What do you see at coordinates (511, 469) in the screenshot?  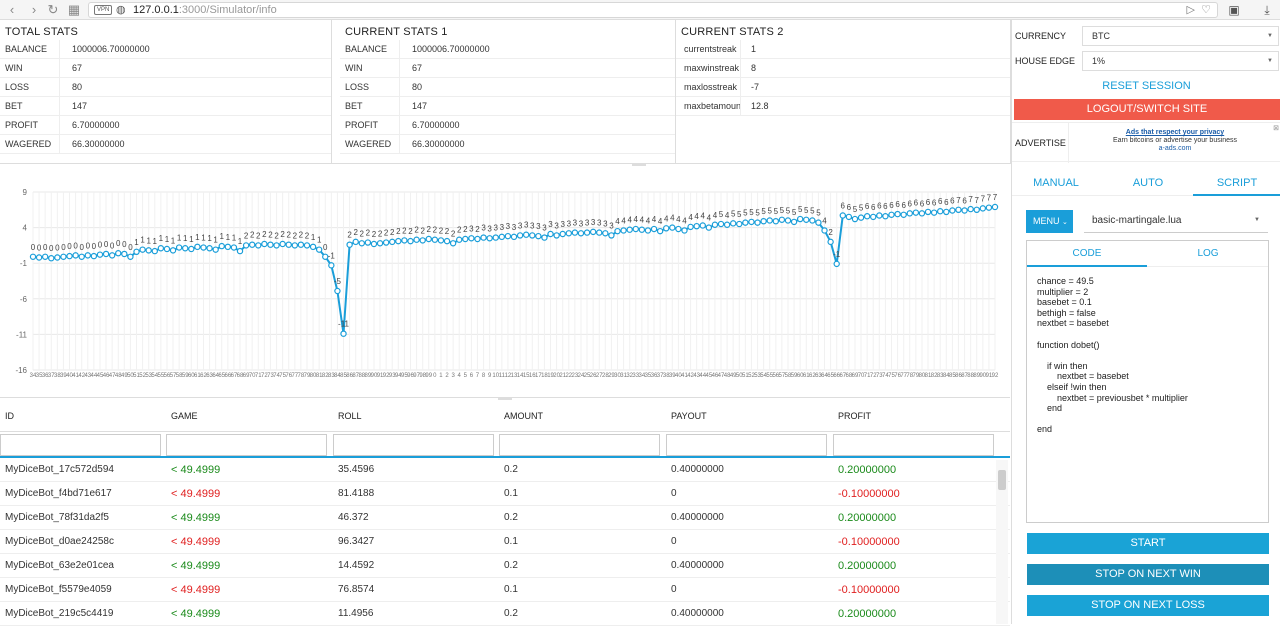 I see `cell-amount: 0.2` at bounding box center [511, 469].